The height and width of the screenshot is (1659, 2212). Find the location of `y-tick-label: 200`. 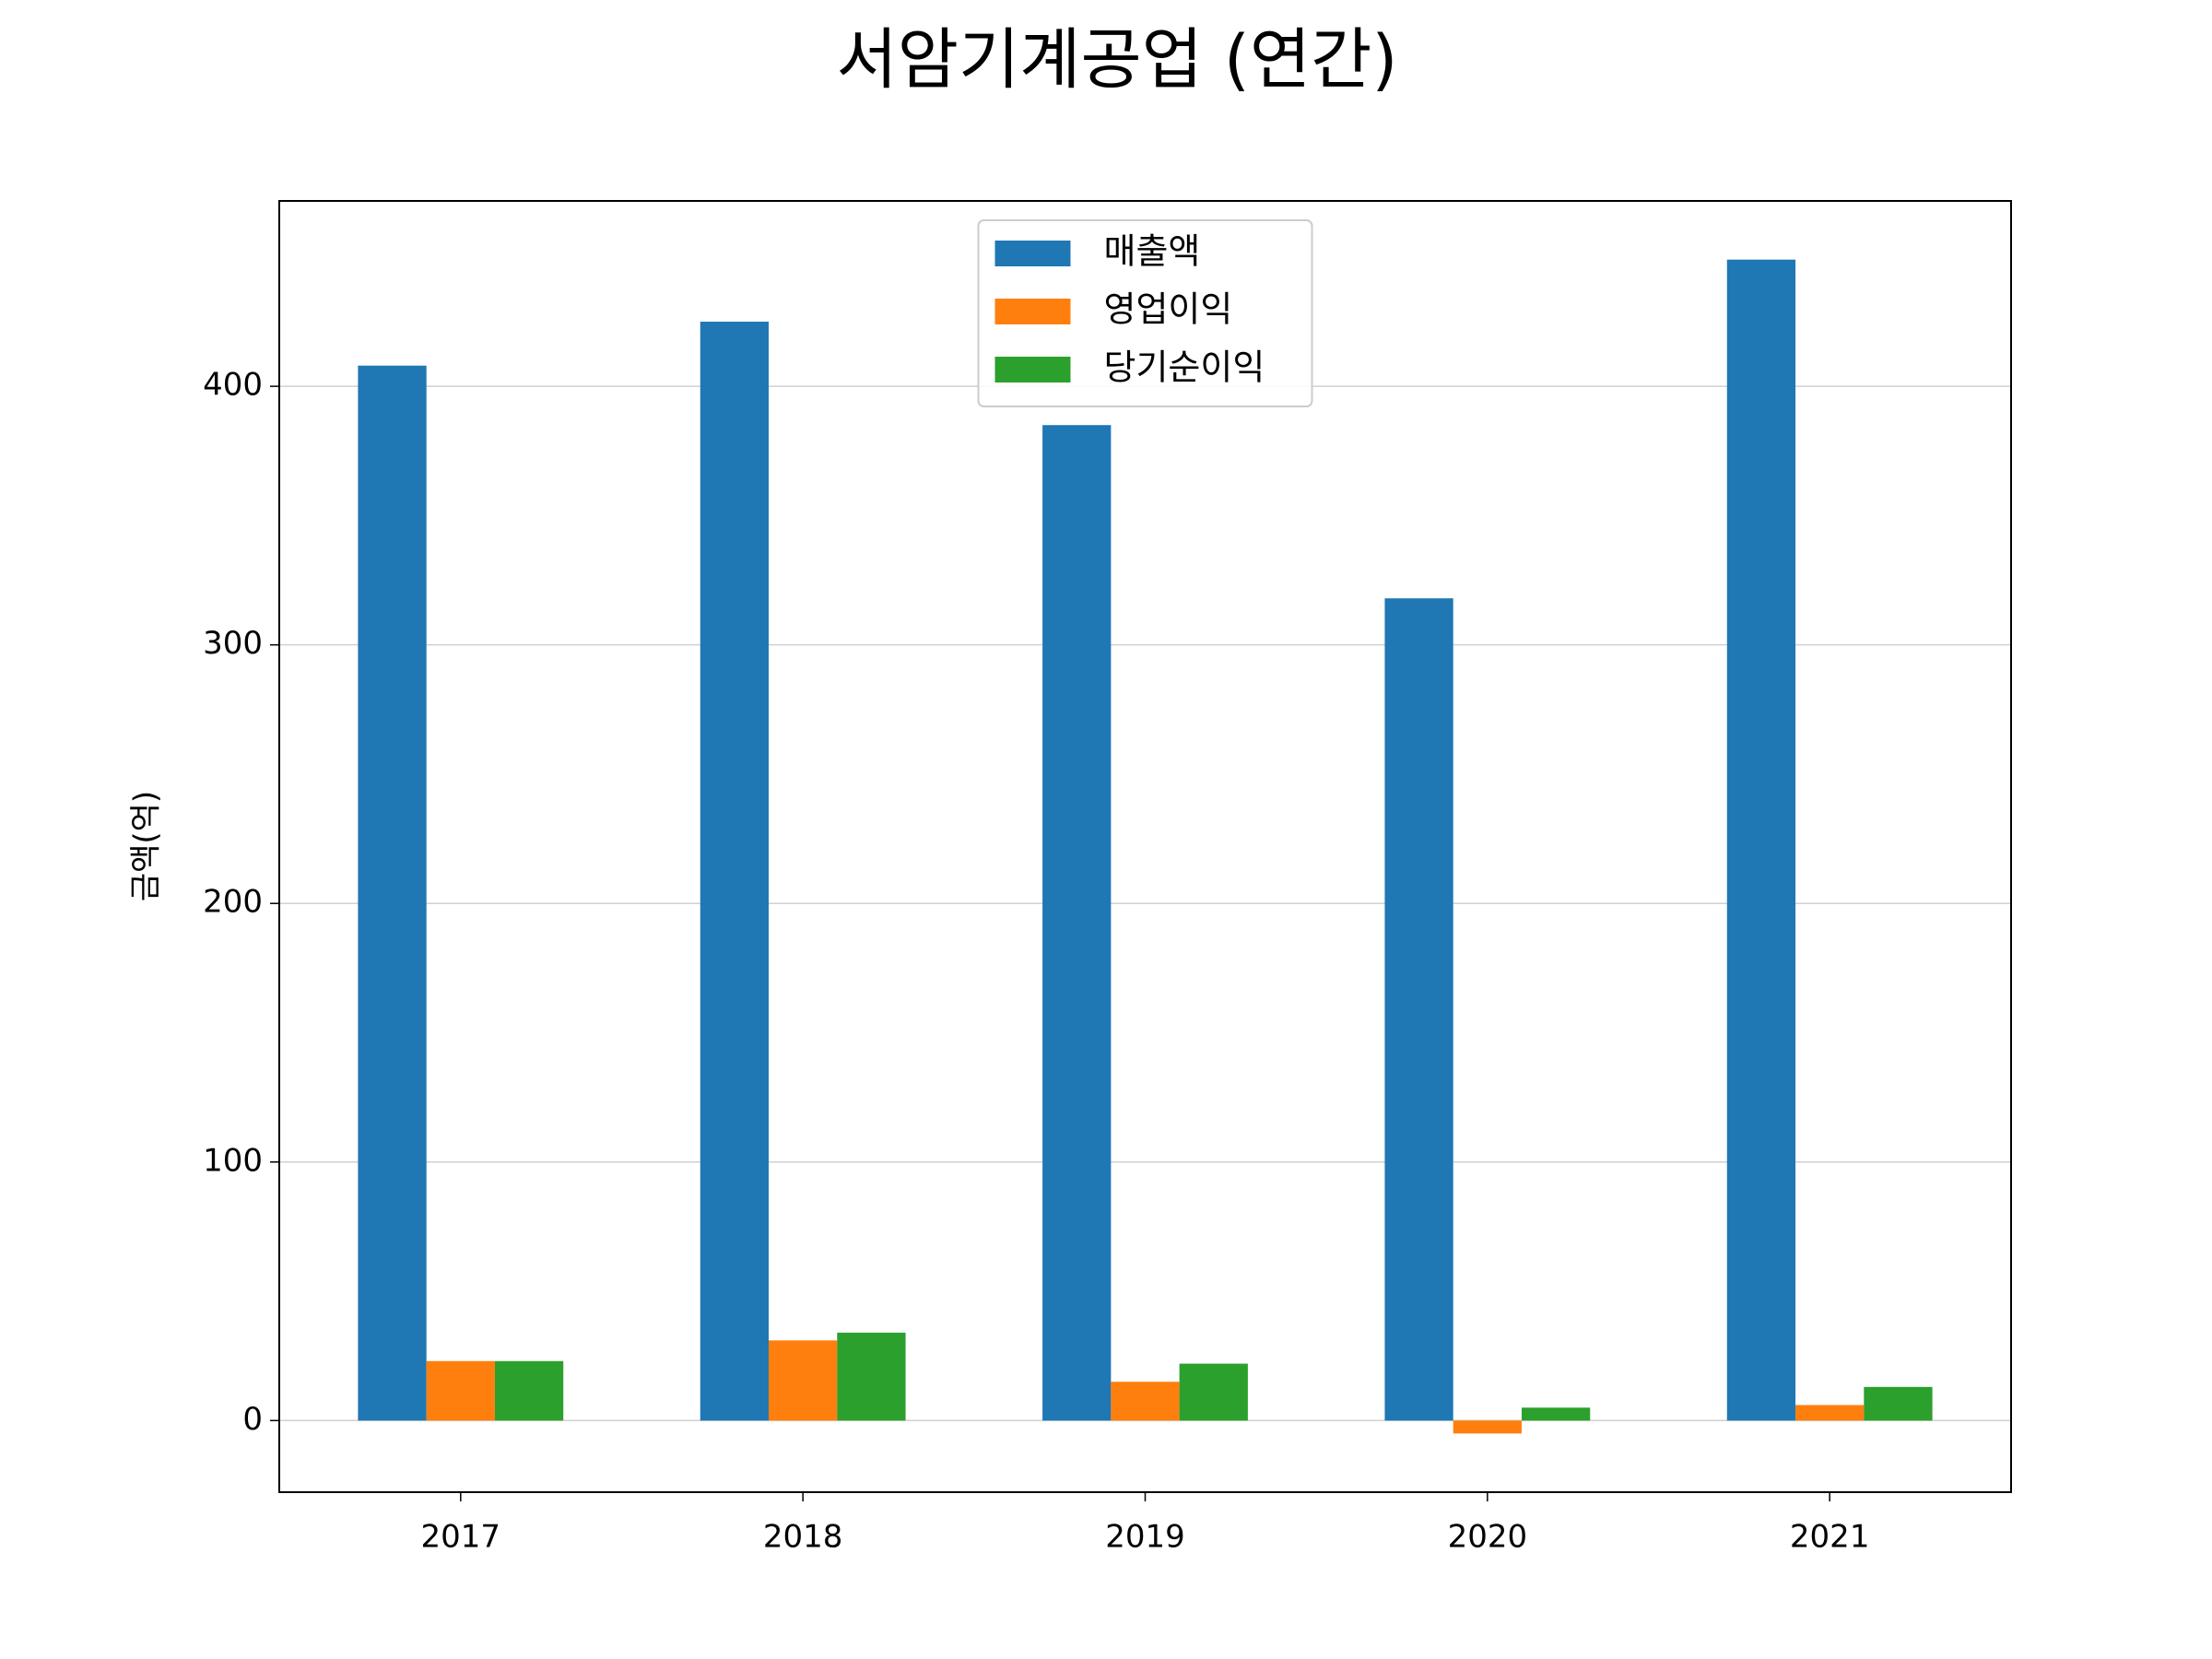

y-tick-label: 200 is located at coordinates (233, 902).